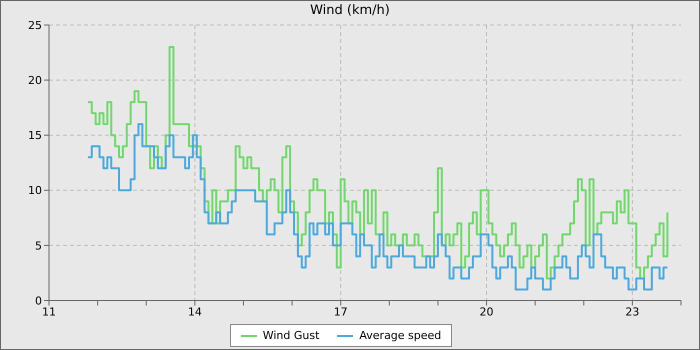 Image resolution: width=700 pixels, height=350 pixels. What do you see at coordinates (632, 311) in the screenshot?
I see `x-tick-label: 23` at bounding box center [632, 311].